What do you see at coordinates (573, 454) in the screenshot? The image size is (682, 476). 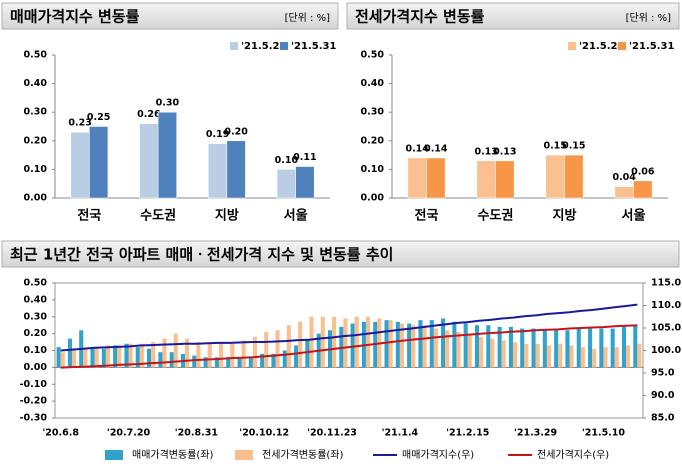 I see `legend-label: 전세가격지수(우)` at bounding box center [573, 454].